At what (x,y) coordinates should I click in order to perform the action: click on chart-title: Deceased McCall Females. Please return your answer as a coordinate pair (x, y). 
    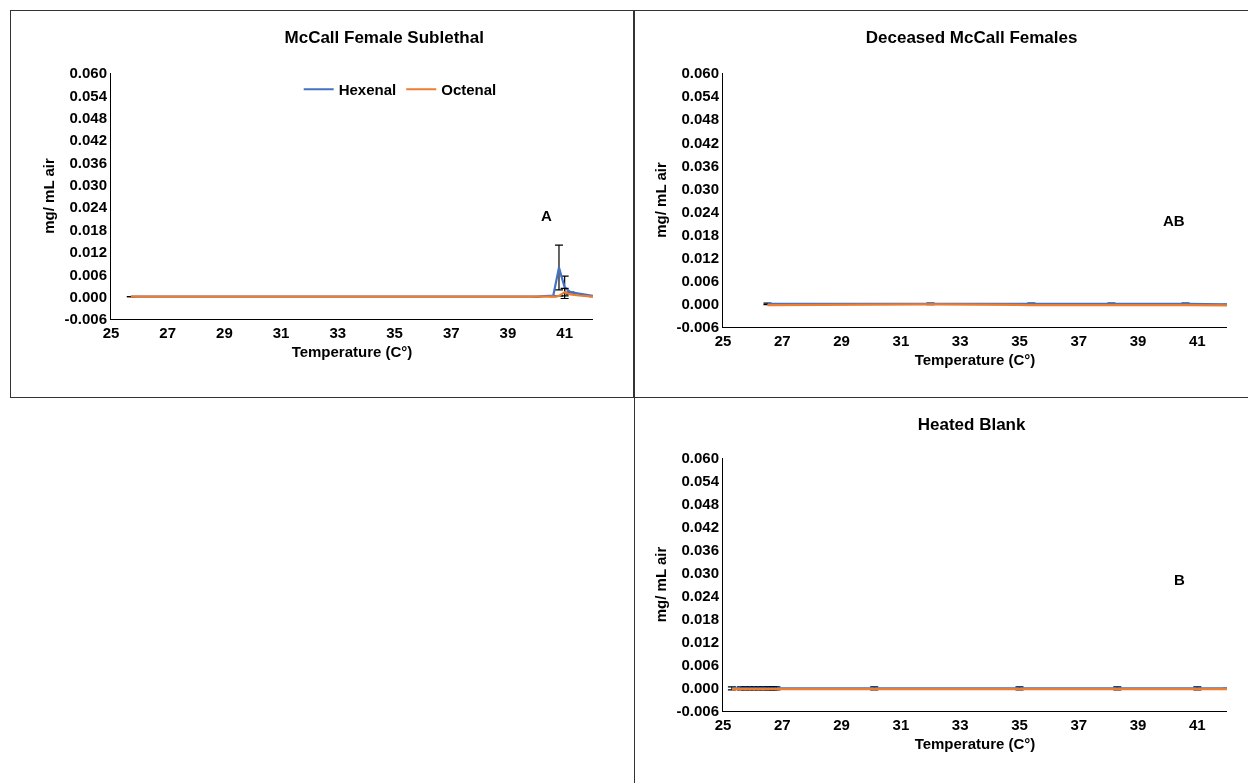
    Looking at the image, I should click on (971, 38).